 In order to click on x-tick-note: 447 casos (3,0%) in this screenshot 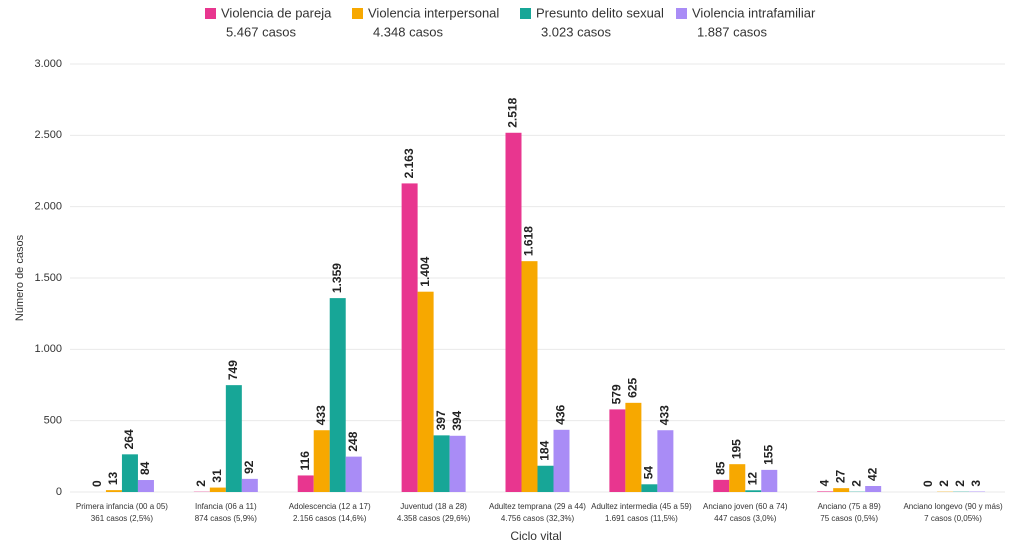, I will do `click(745, 518)`.